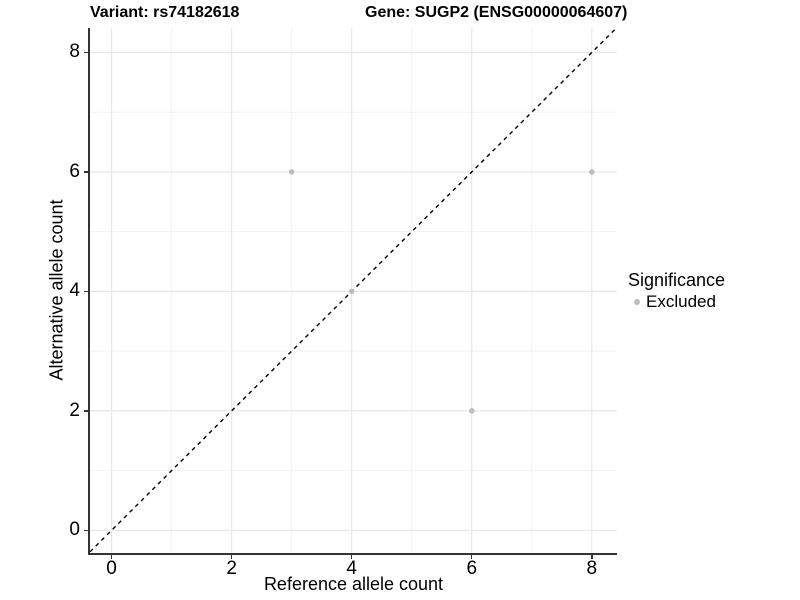 The height and width of the screenshot is (600, 800). I want to click on x-tick-label: 4, so click(351, 568).